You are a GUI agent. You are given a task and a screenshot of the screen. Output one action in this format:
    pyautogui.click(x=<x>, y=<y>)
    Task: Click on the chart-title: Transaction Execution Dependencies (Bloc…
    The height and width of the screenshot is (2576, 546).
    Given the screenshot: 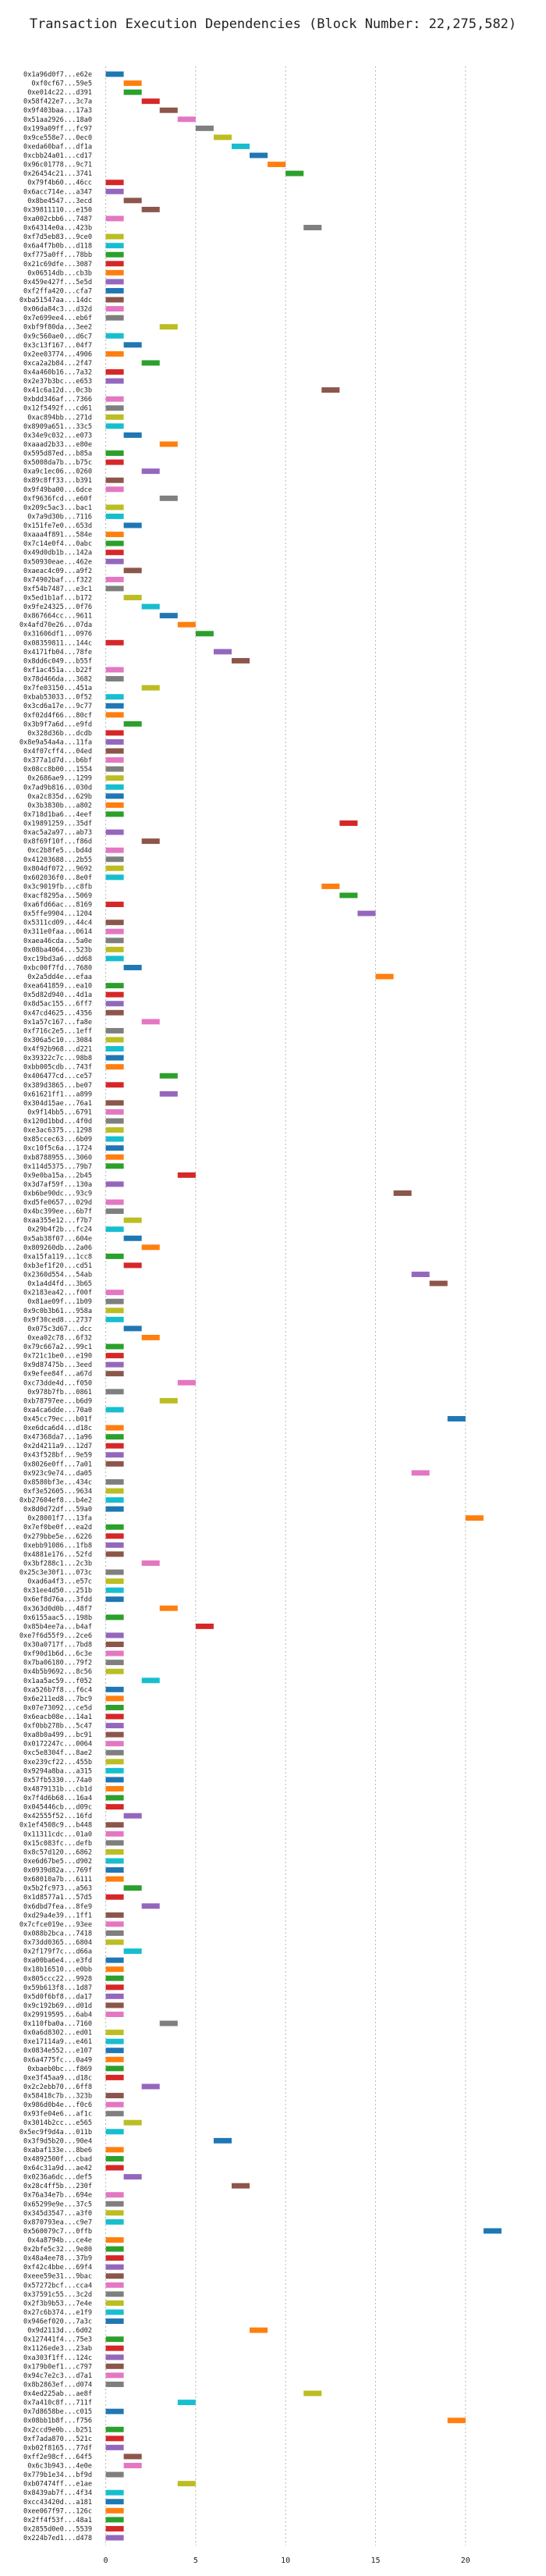 What is the action you would take?
    pyautogui.click(x=273, y=24)
    